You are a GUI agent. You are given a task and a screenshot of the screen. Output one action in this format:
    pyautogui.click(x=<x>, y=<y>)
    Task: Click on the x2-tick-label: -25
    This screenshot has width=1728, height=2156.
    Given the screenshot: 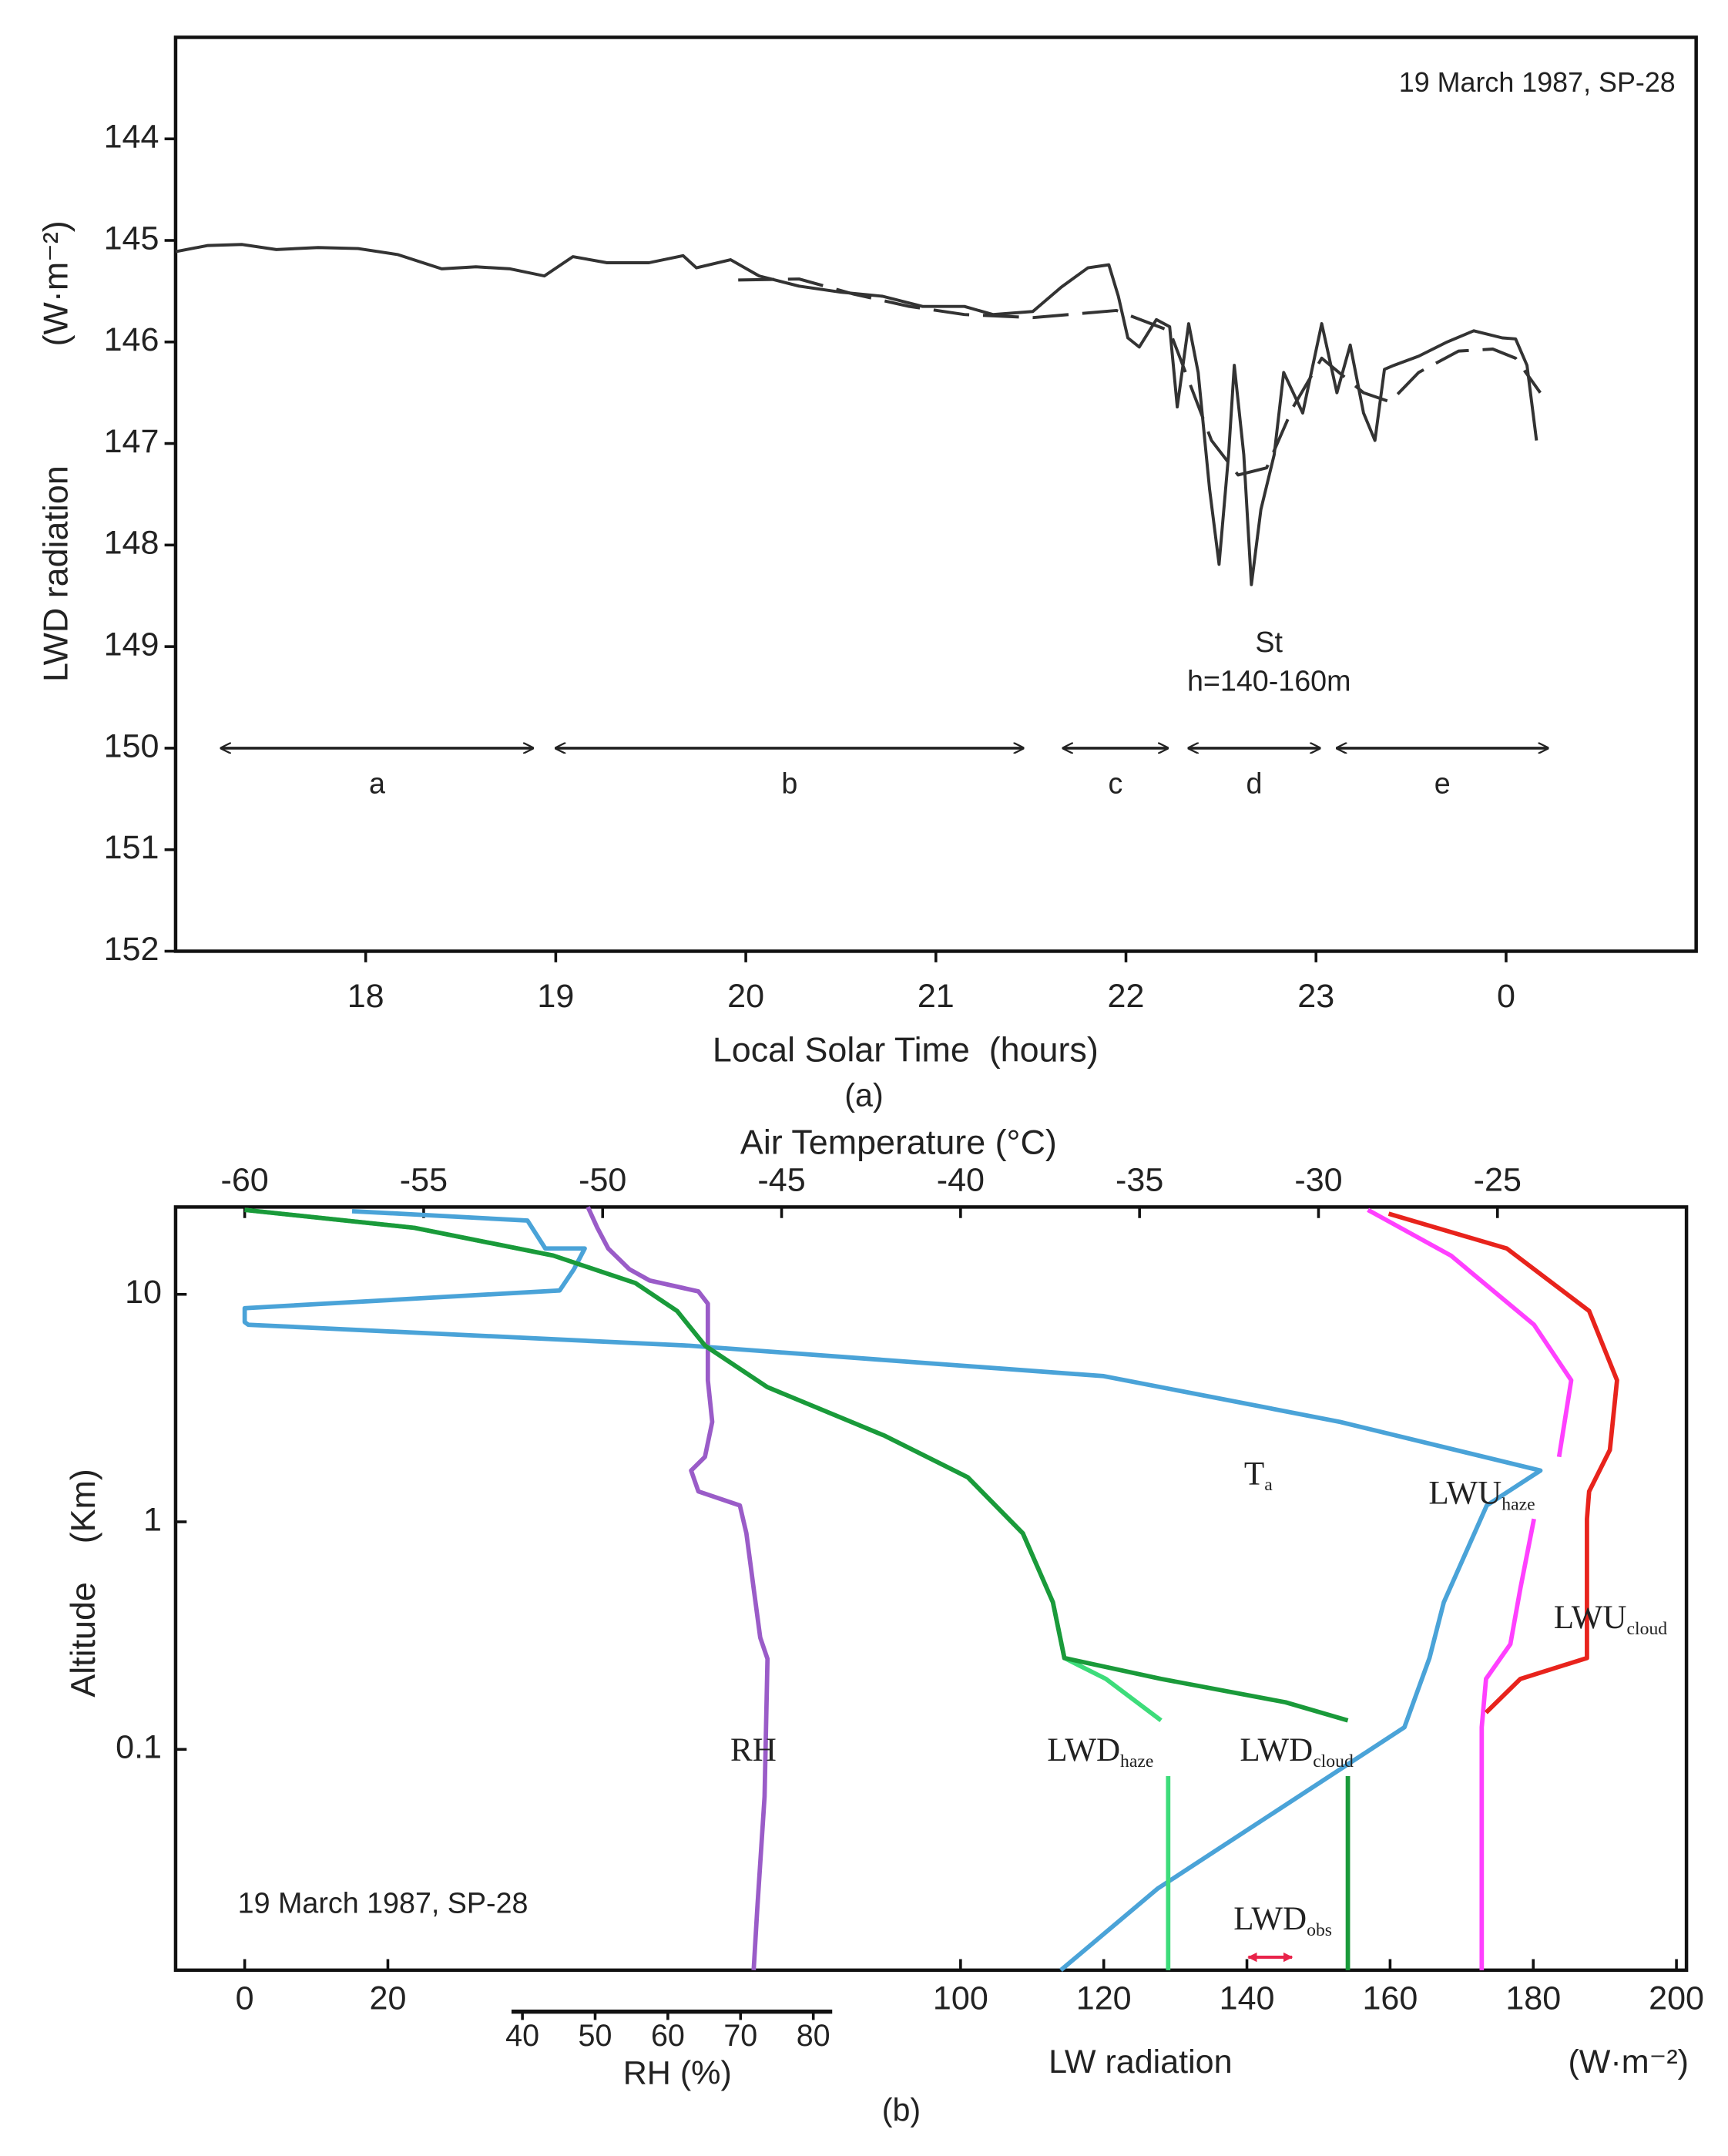 What is the action you would take?
    pyautogui.click(x=1498, y=1179)
    